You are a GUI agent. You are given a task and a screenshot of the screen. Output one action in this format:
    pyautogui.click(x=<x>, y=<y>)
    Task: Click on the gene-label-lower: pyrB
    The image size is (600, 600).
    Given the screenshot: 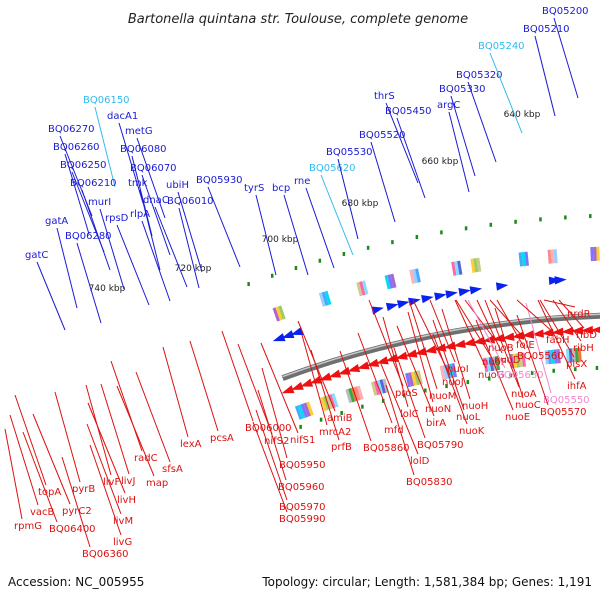 What is the action you would take?
    pyautogui.click(x=83, y=489)
    